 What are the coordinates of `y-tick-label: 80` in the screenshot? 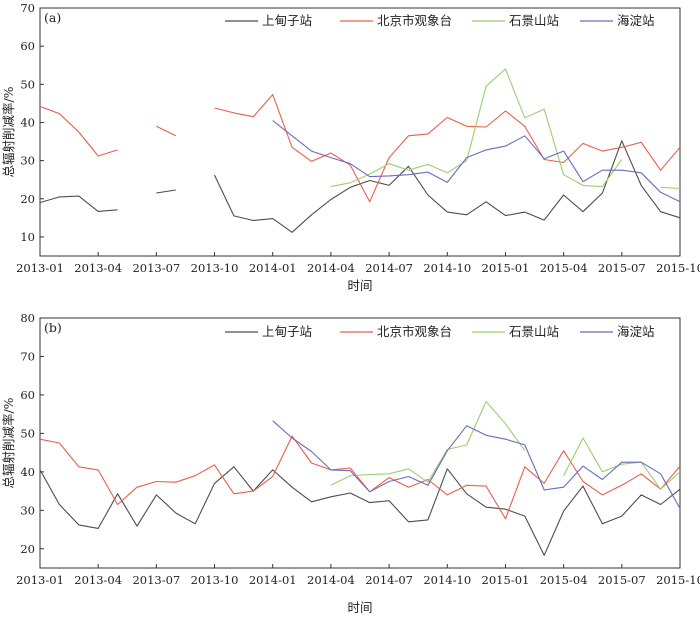 It's located at (27, 318).